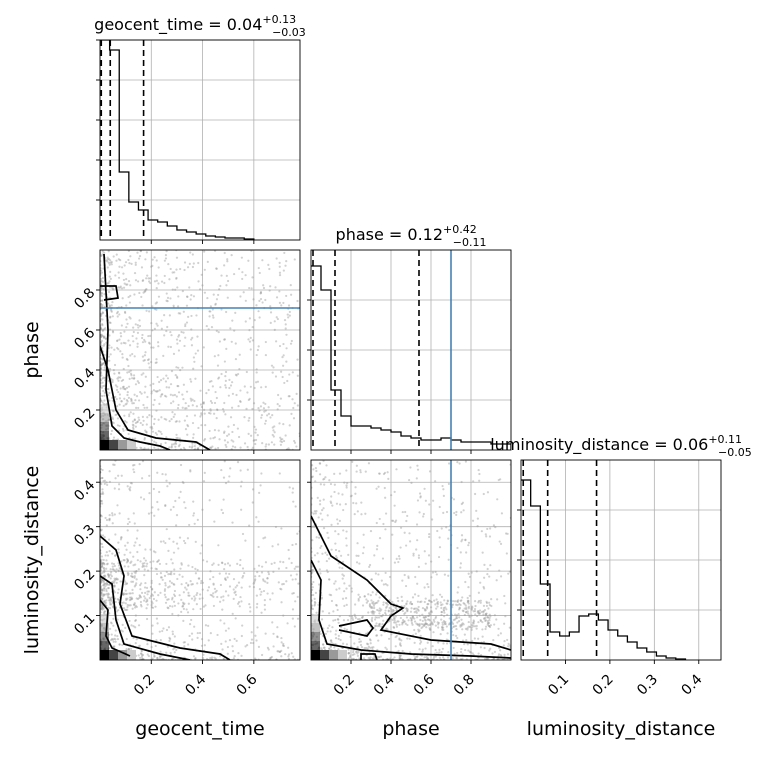  Describe the element at coordinates (411, 350) in the screenshot. I see `panel-frame` at that location.